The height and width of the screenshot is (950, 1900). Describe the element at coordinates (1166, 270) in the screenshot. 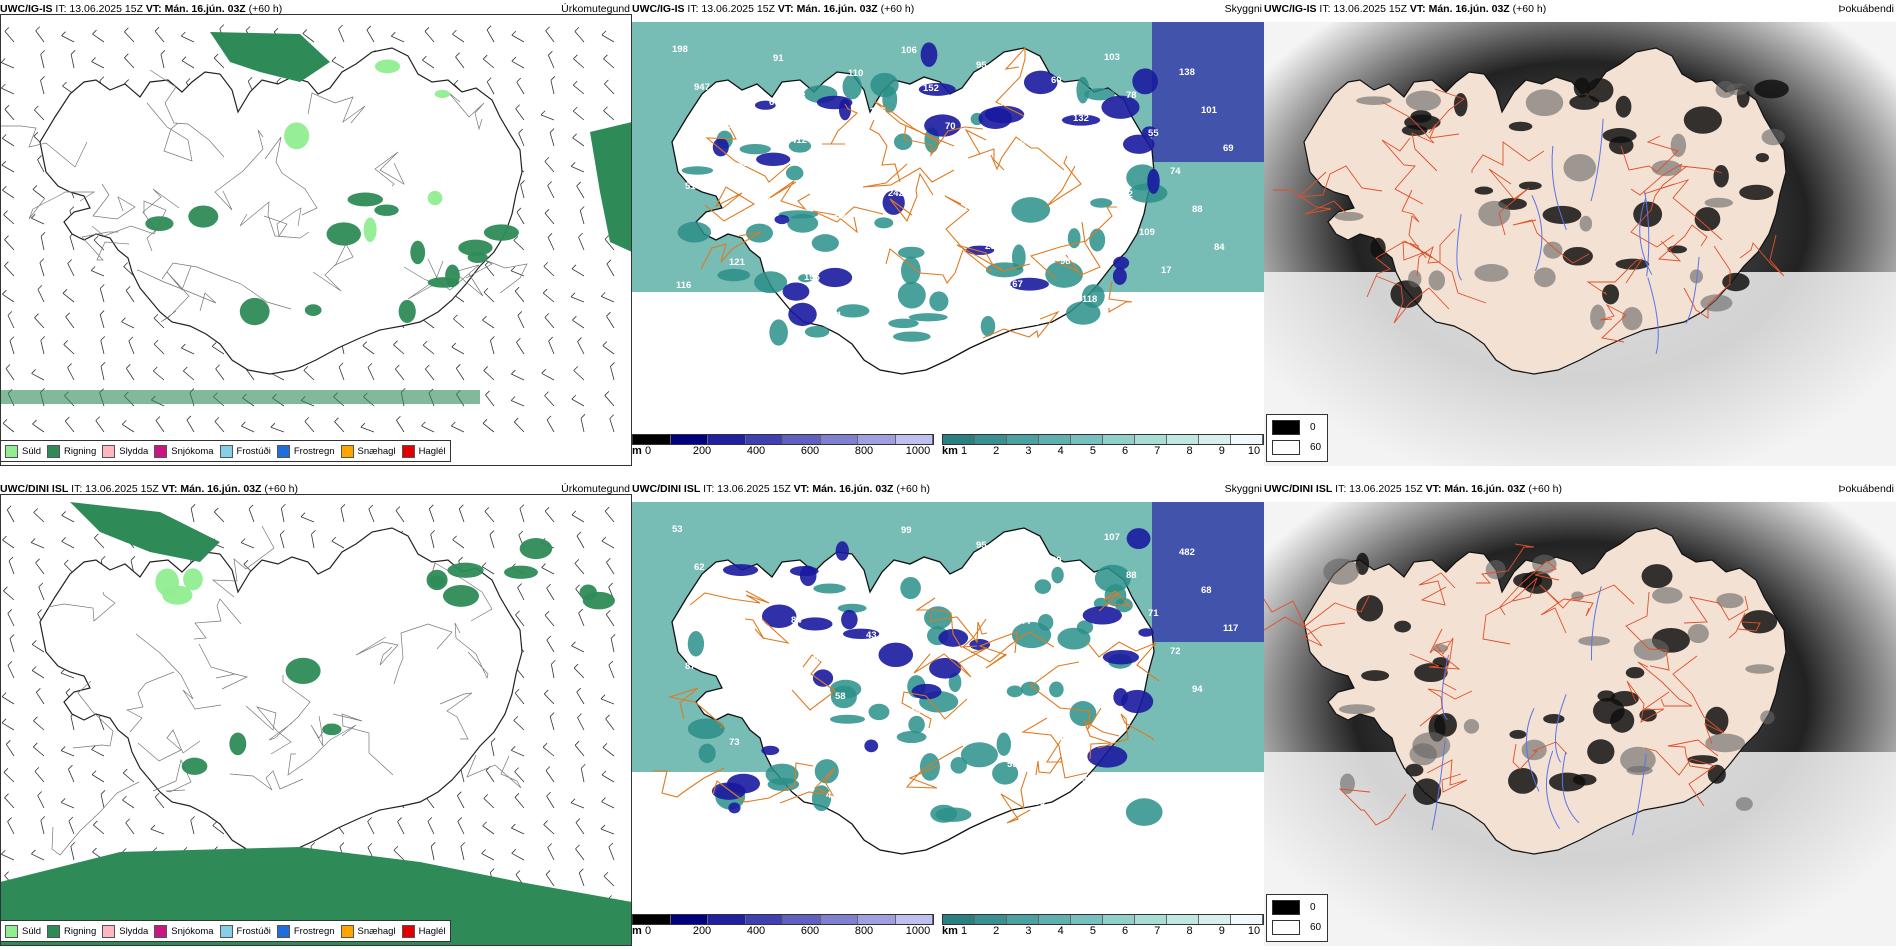

I see `visibility-value: 17` at that location.